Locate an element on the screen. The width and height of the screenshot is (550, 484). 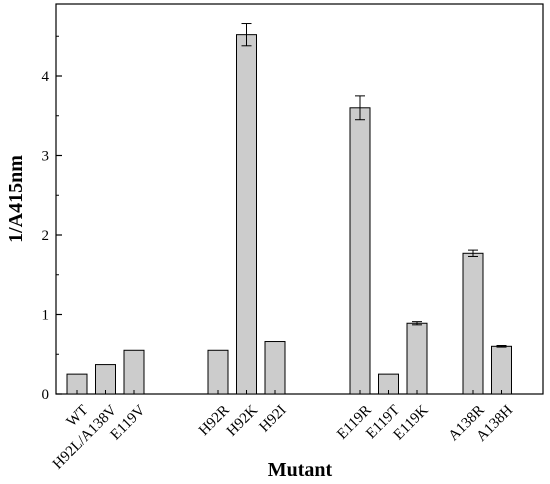
bar-h92i is located at coordinates (275, 368).